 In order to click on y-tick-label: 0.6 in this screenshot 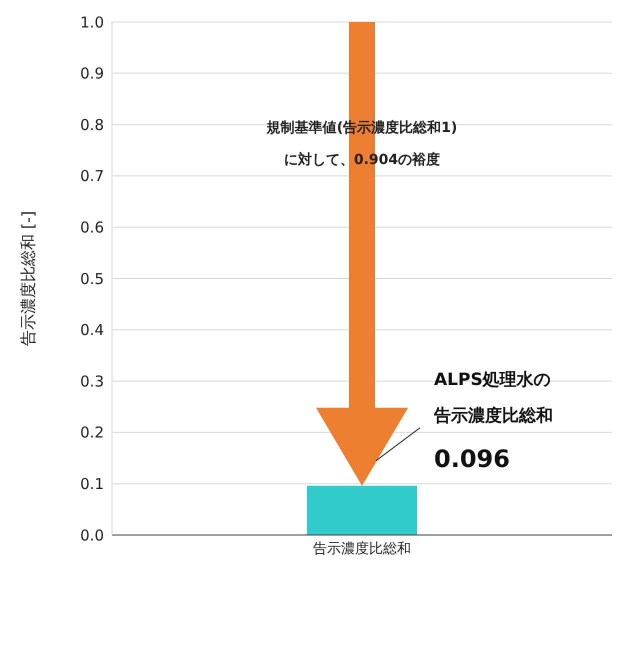, I will do `click(92, 227)`.